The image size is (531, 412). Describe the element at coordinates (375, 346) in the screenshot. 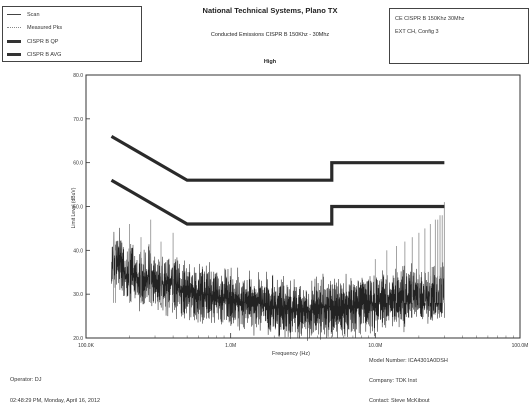

I see `x-tick-label: 10.0M` at that location.